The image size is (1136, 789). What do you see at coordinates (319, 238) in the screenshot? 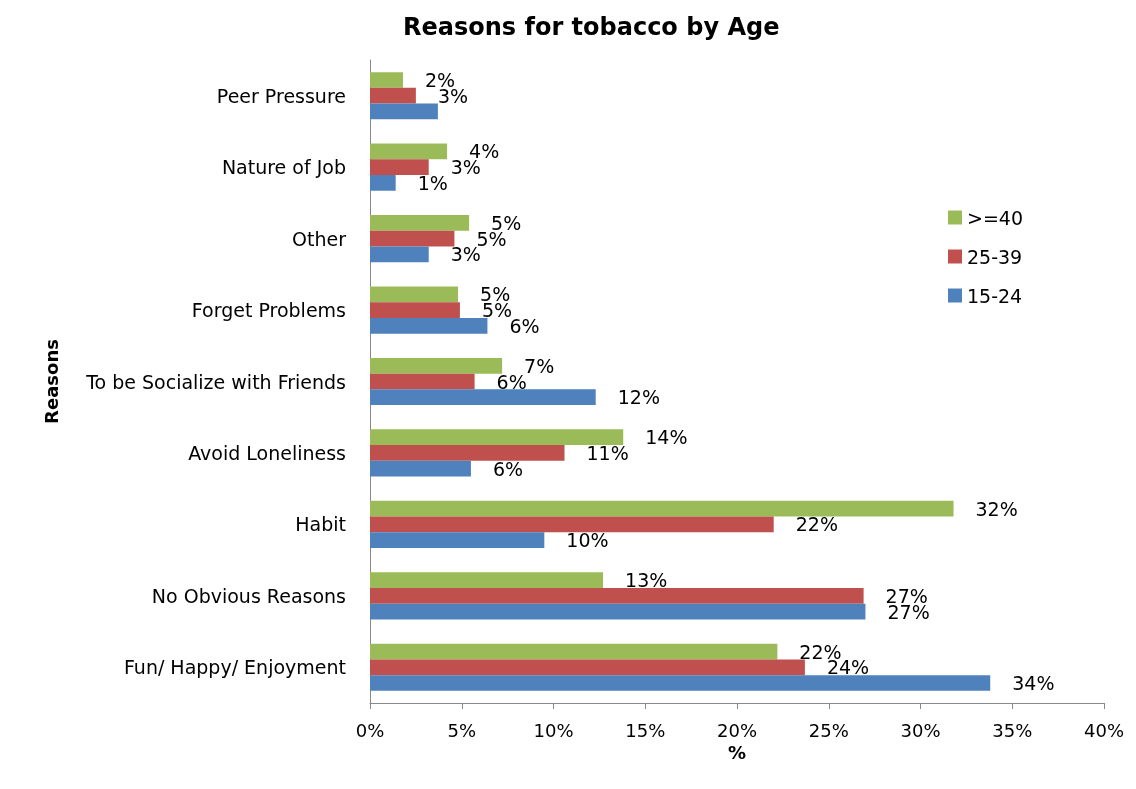
I see `y-tick-label: Other` at bounding box center [319, 238].